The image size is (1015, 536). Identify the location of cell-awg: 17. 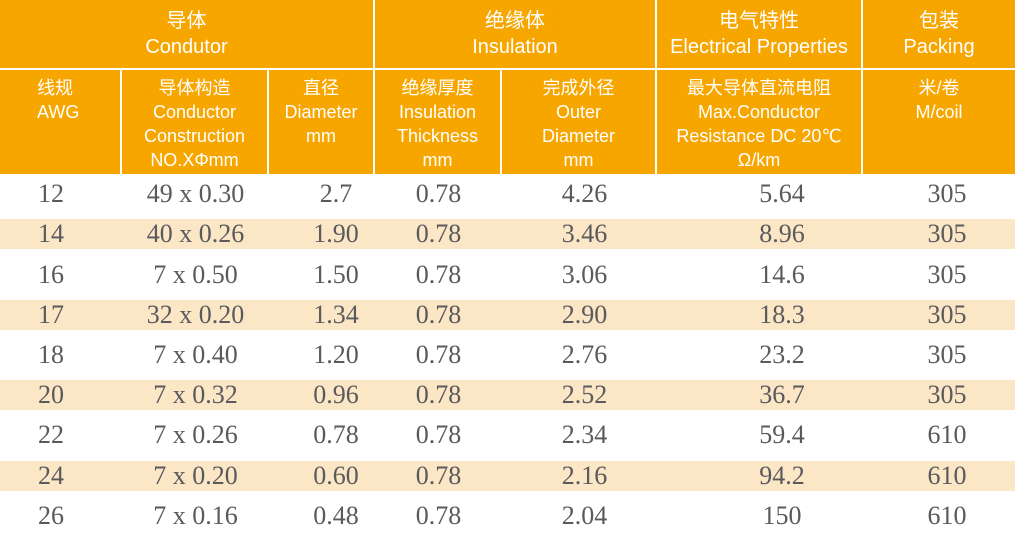
(51, 314).